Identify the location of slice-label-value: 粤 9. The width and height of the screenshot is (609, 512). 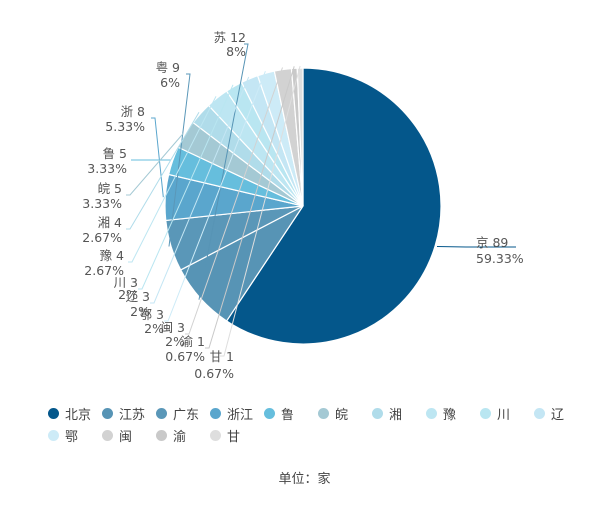
(168, 67).